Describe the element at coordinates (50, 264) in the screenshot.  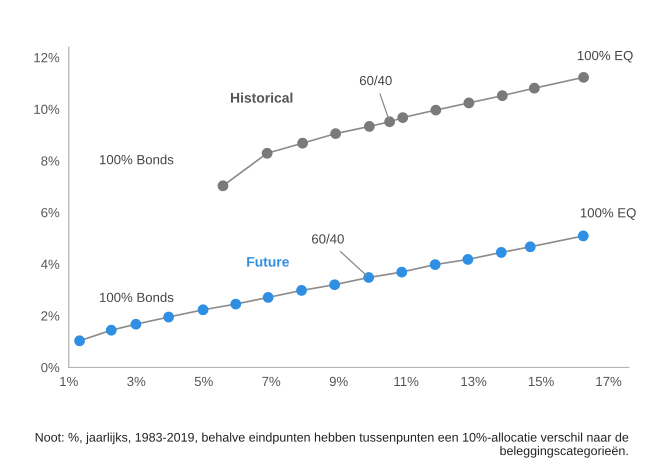
I see `y-tick-label: 4%` at that location.